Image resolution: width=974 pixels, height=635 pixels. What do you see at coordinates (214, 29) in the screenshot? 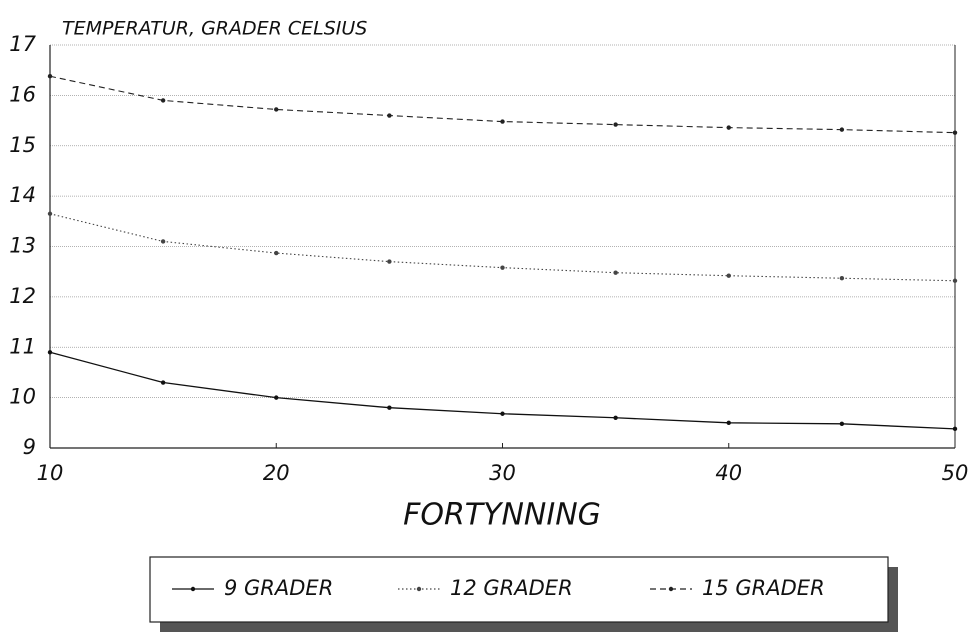
I see `chart-title: TEMPERATUR, GRADER CELSIUS` at bounding box center [214, 29].